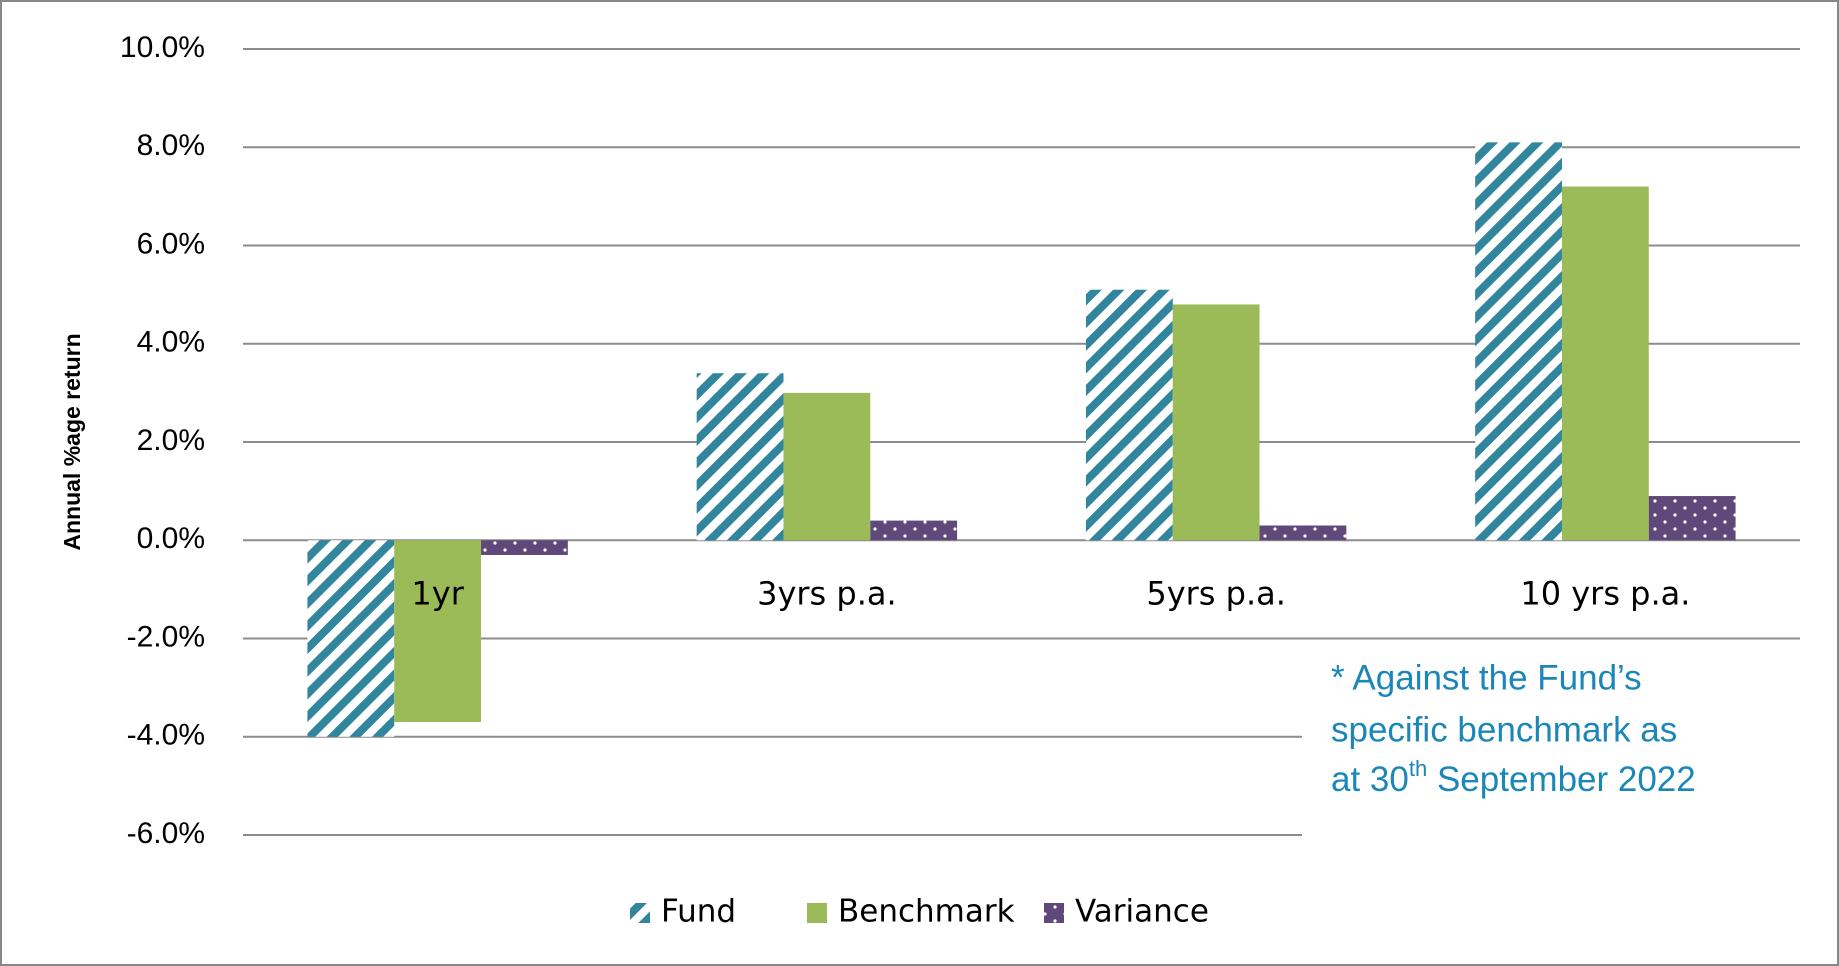  I want to click on x-tick-label: 5yrs p.a., so click(1216, 593).